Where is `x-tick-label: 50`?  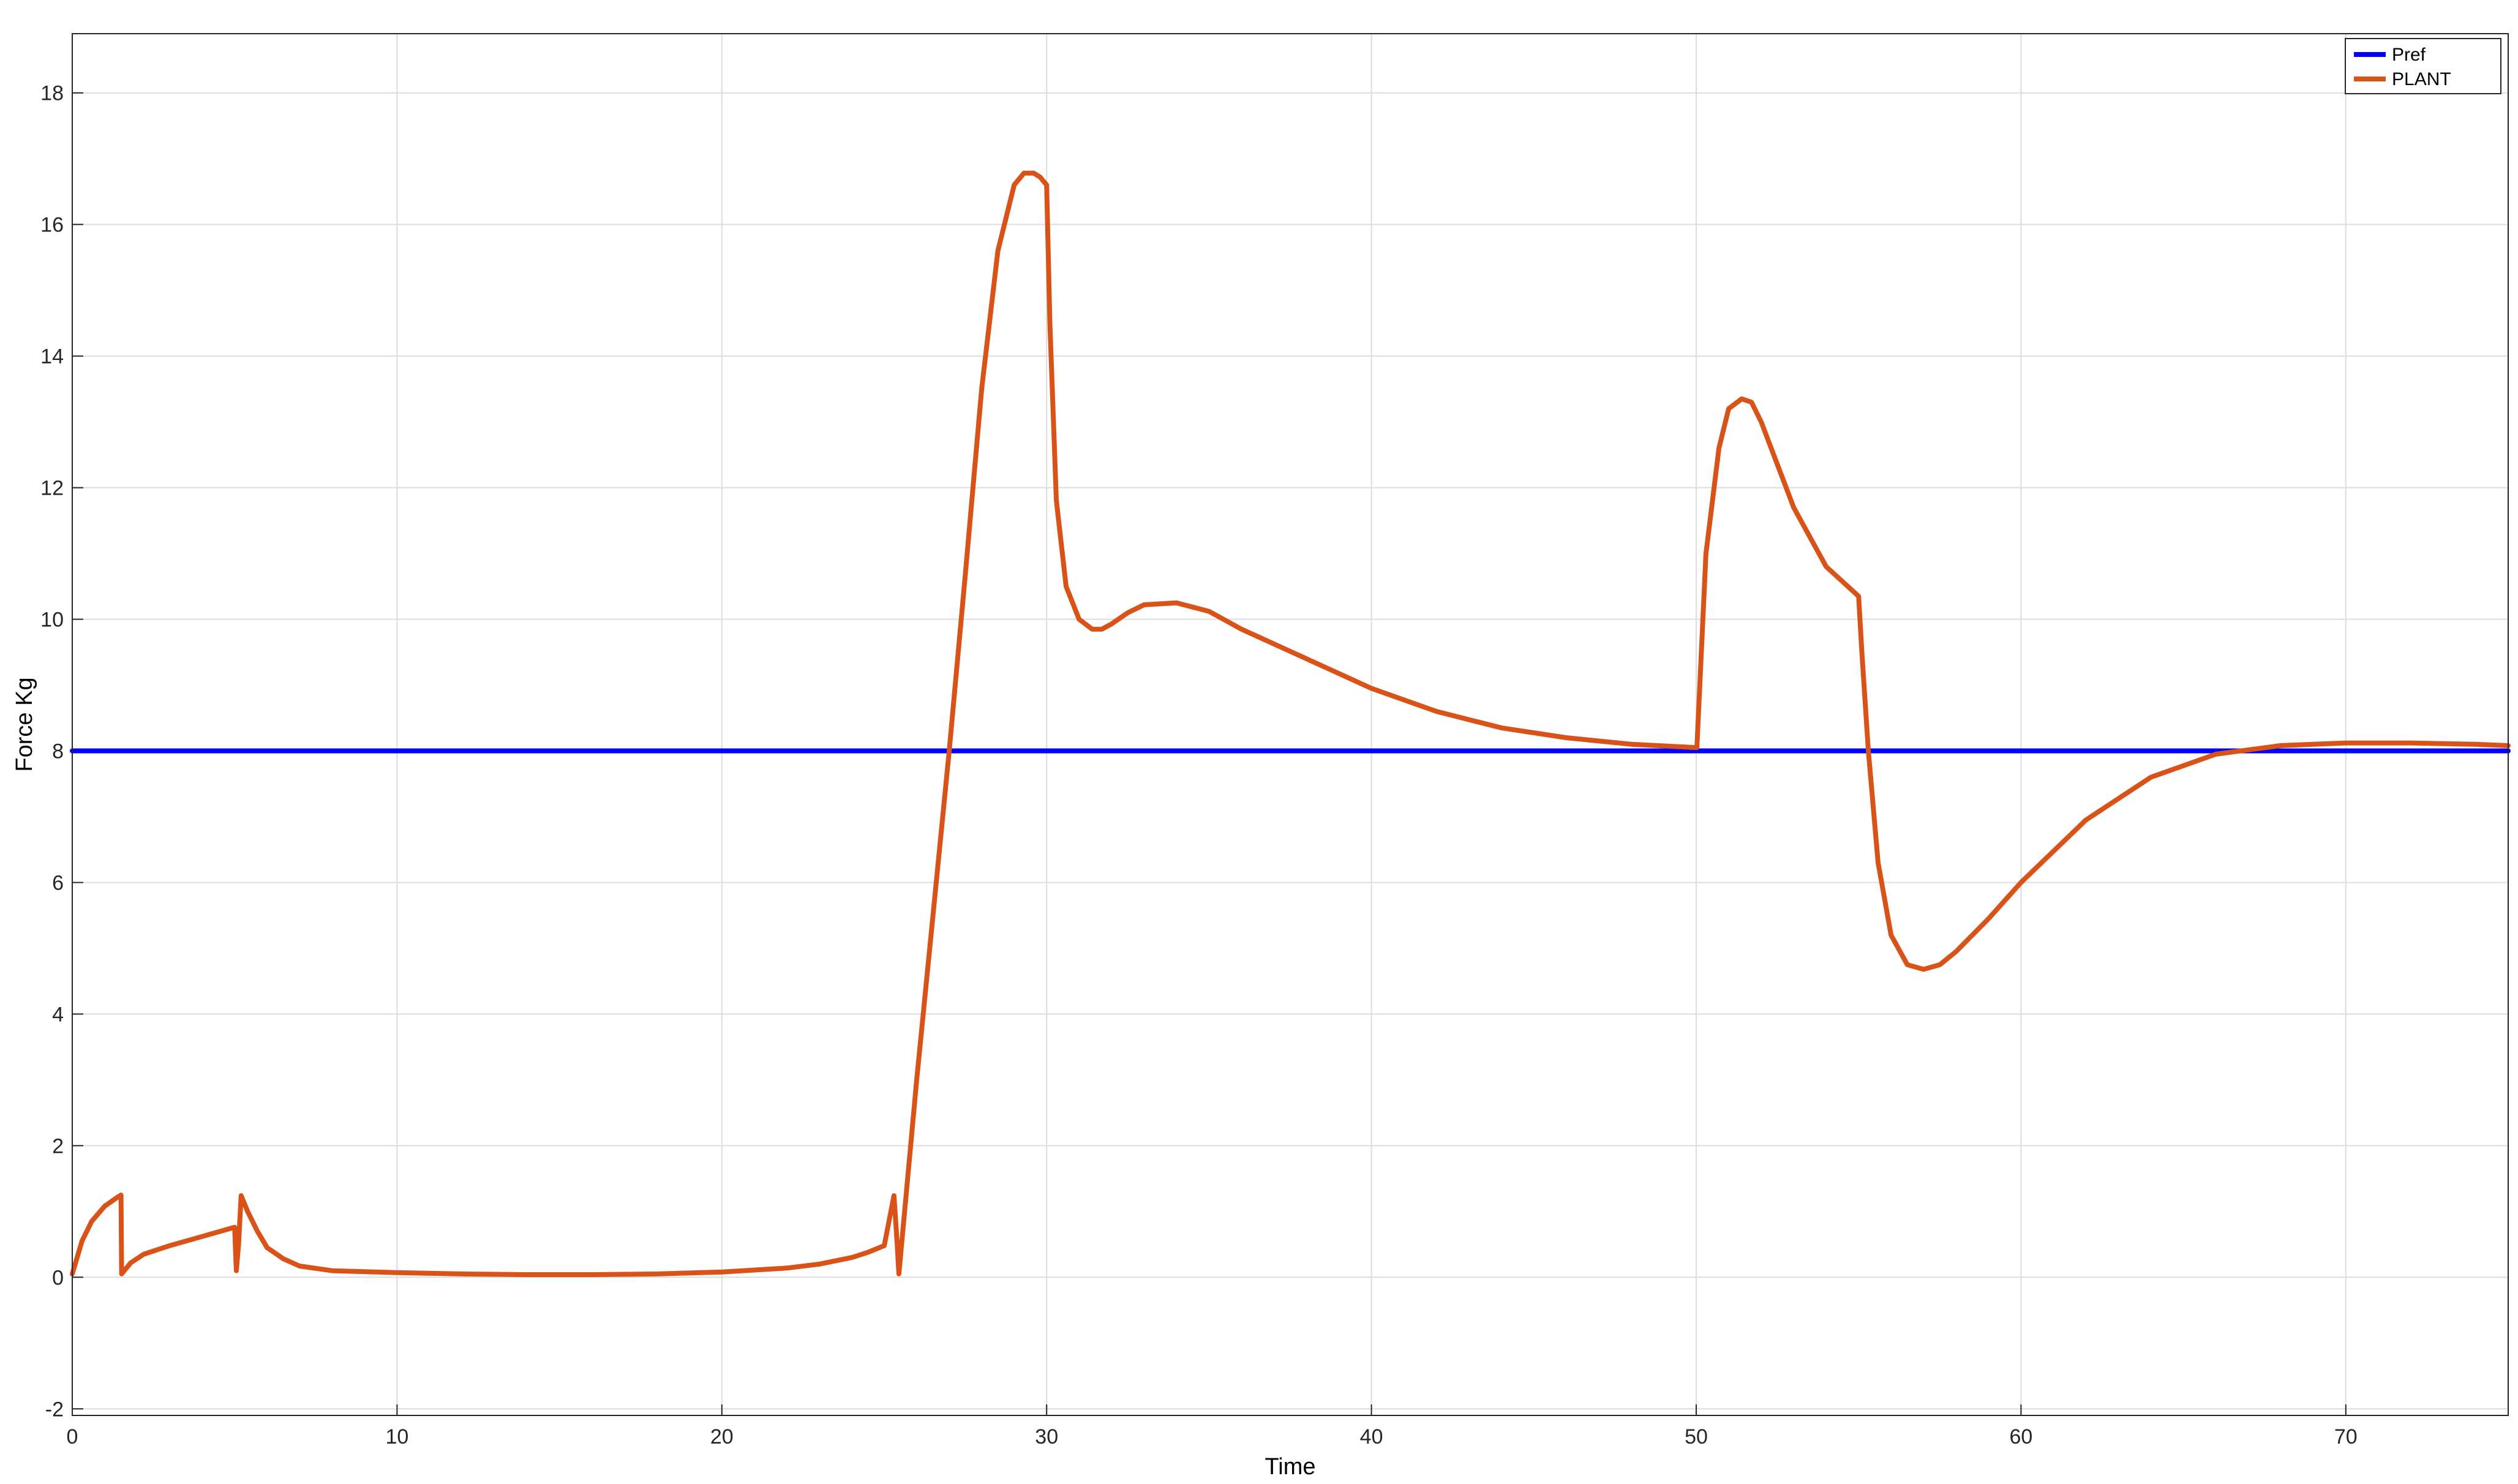 x-tick-label: 50 is located at coordinates (1697, 1436).